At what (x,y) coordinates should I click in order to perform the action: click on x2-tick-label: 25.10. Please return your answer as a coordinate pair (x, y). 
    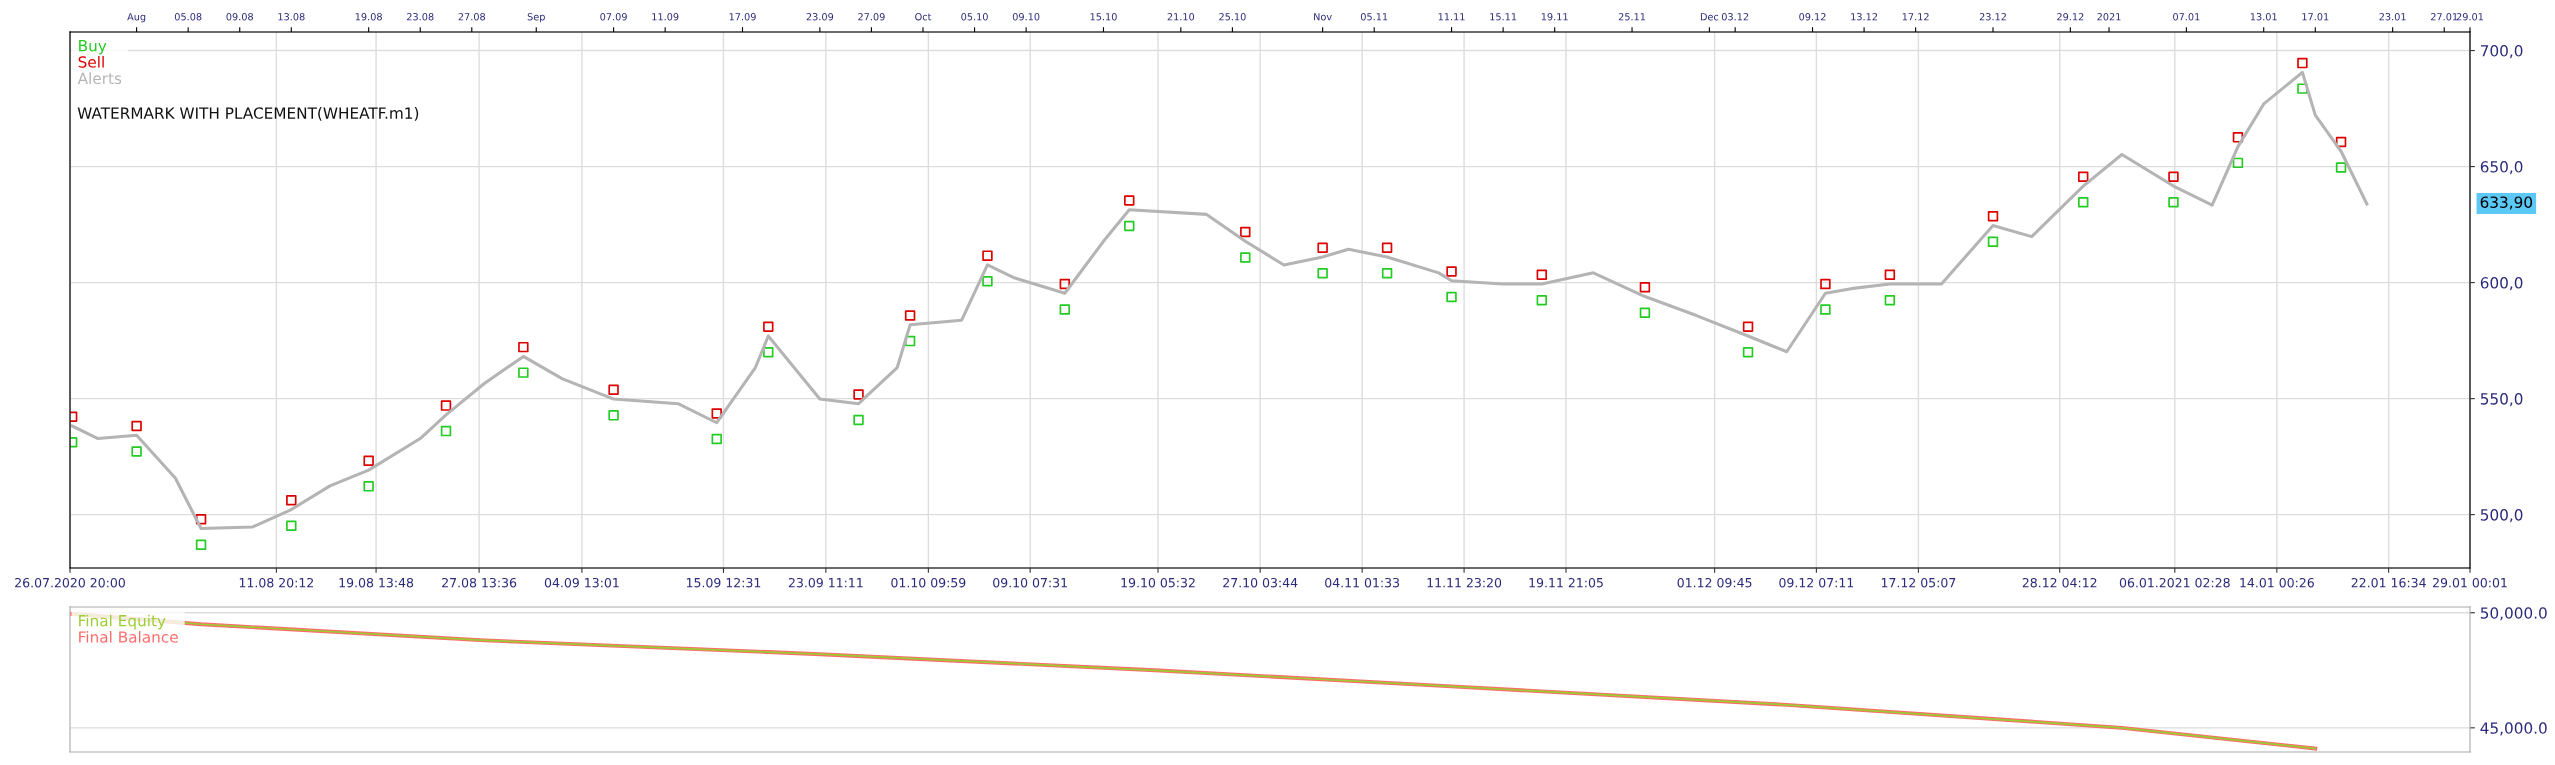
    Looking at the image, I should click on (1232, 17).